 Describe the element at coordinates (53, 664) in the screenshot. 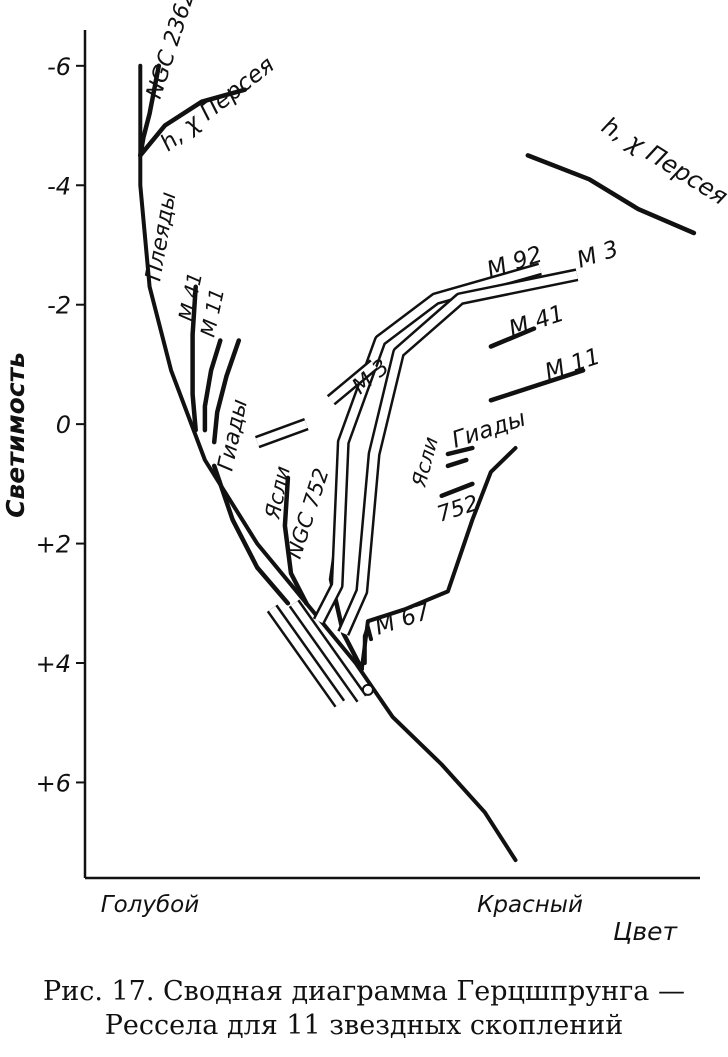

I see `y-tick-label: +4` at that location.